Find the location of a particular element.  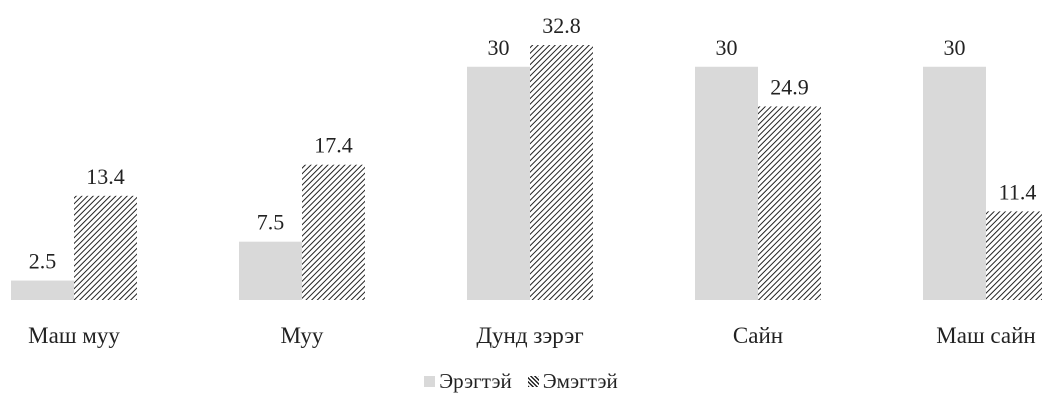

value-label-2-1: 13.4 is located at coordinates (105, 176).